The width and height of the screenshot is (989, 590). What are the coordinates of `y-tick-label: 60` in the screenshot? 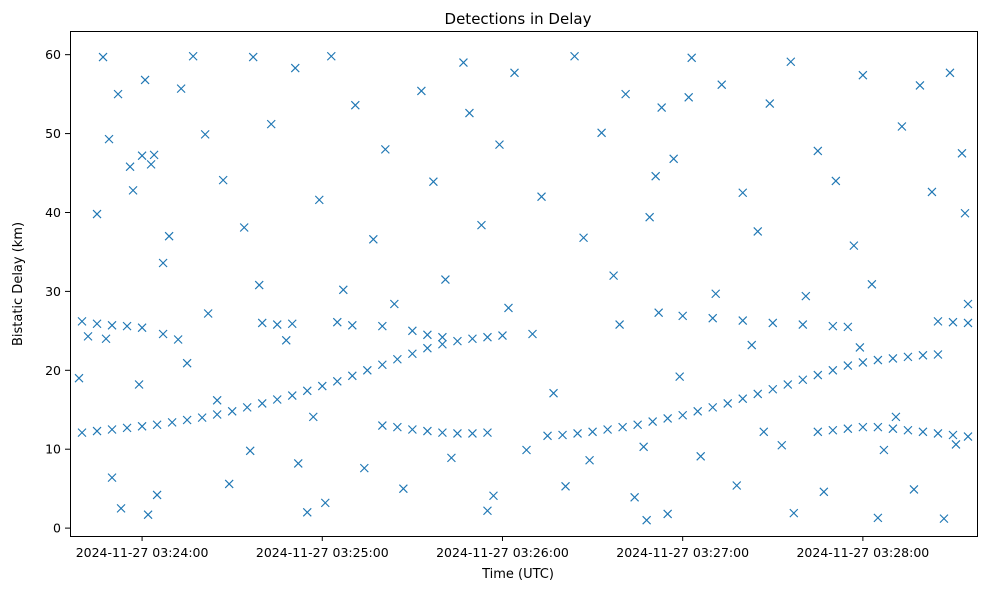 It's located at (53, 54).